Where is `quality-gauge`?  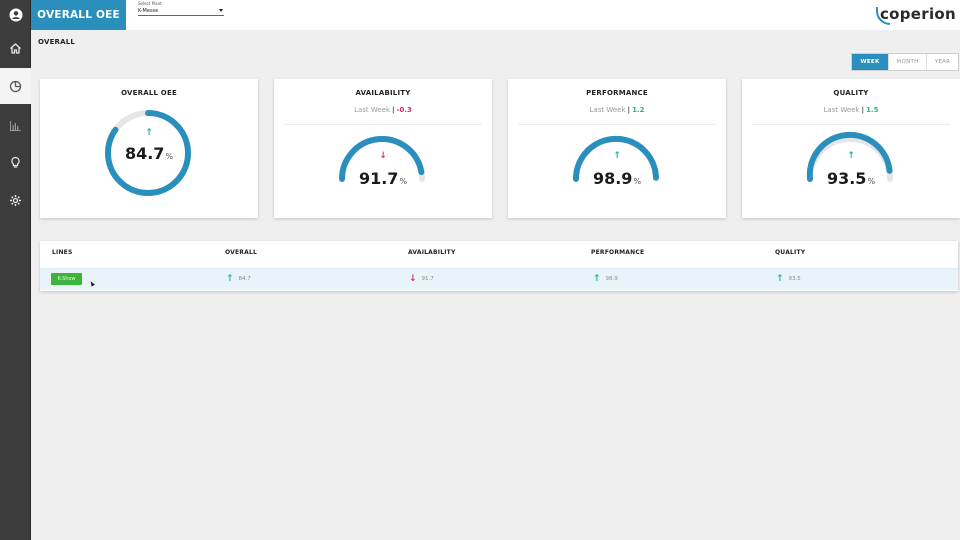
quality-gauge is located at coordinates (849, 156).